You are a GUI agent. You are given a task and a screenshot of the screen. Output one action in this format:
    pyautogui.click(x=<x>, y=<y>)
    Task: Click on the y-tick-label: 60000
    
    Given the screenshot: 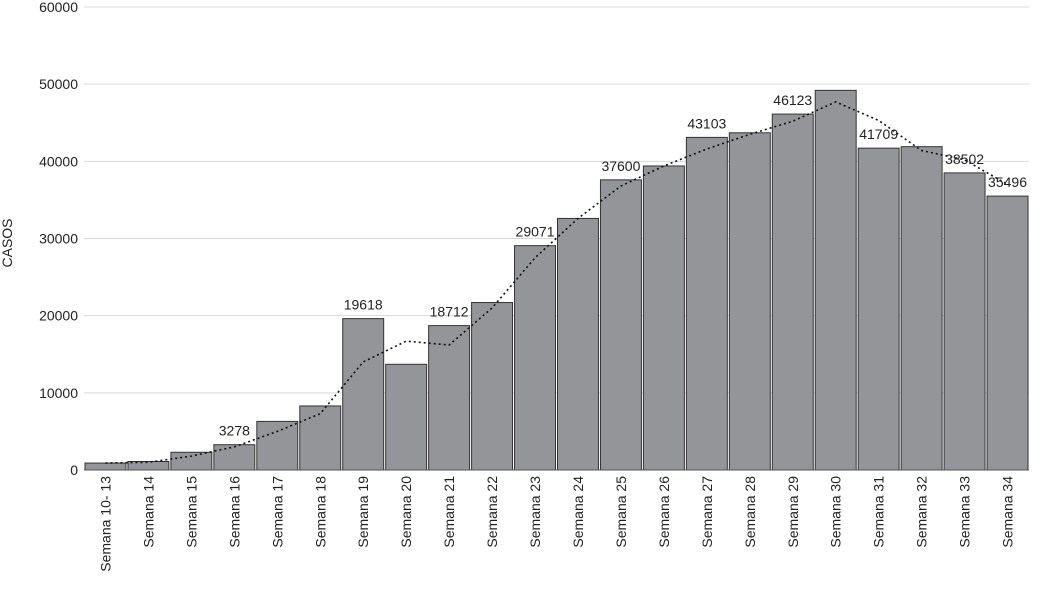 What is the action you would take?
    pyautogui.click(x=58, y=7)
    